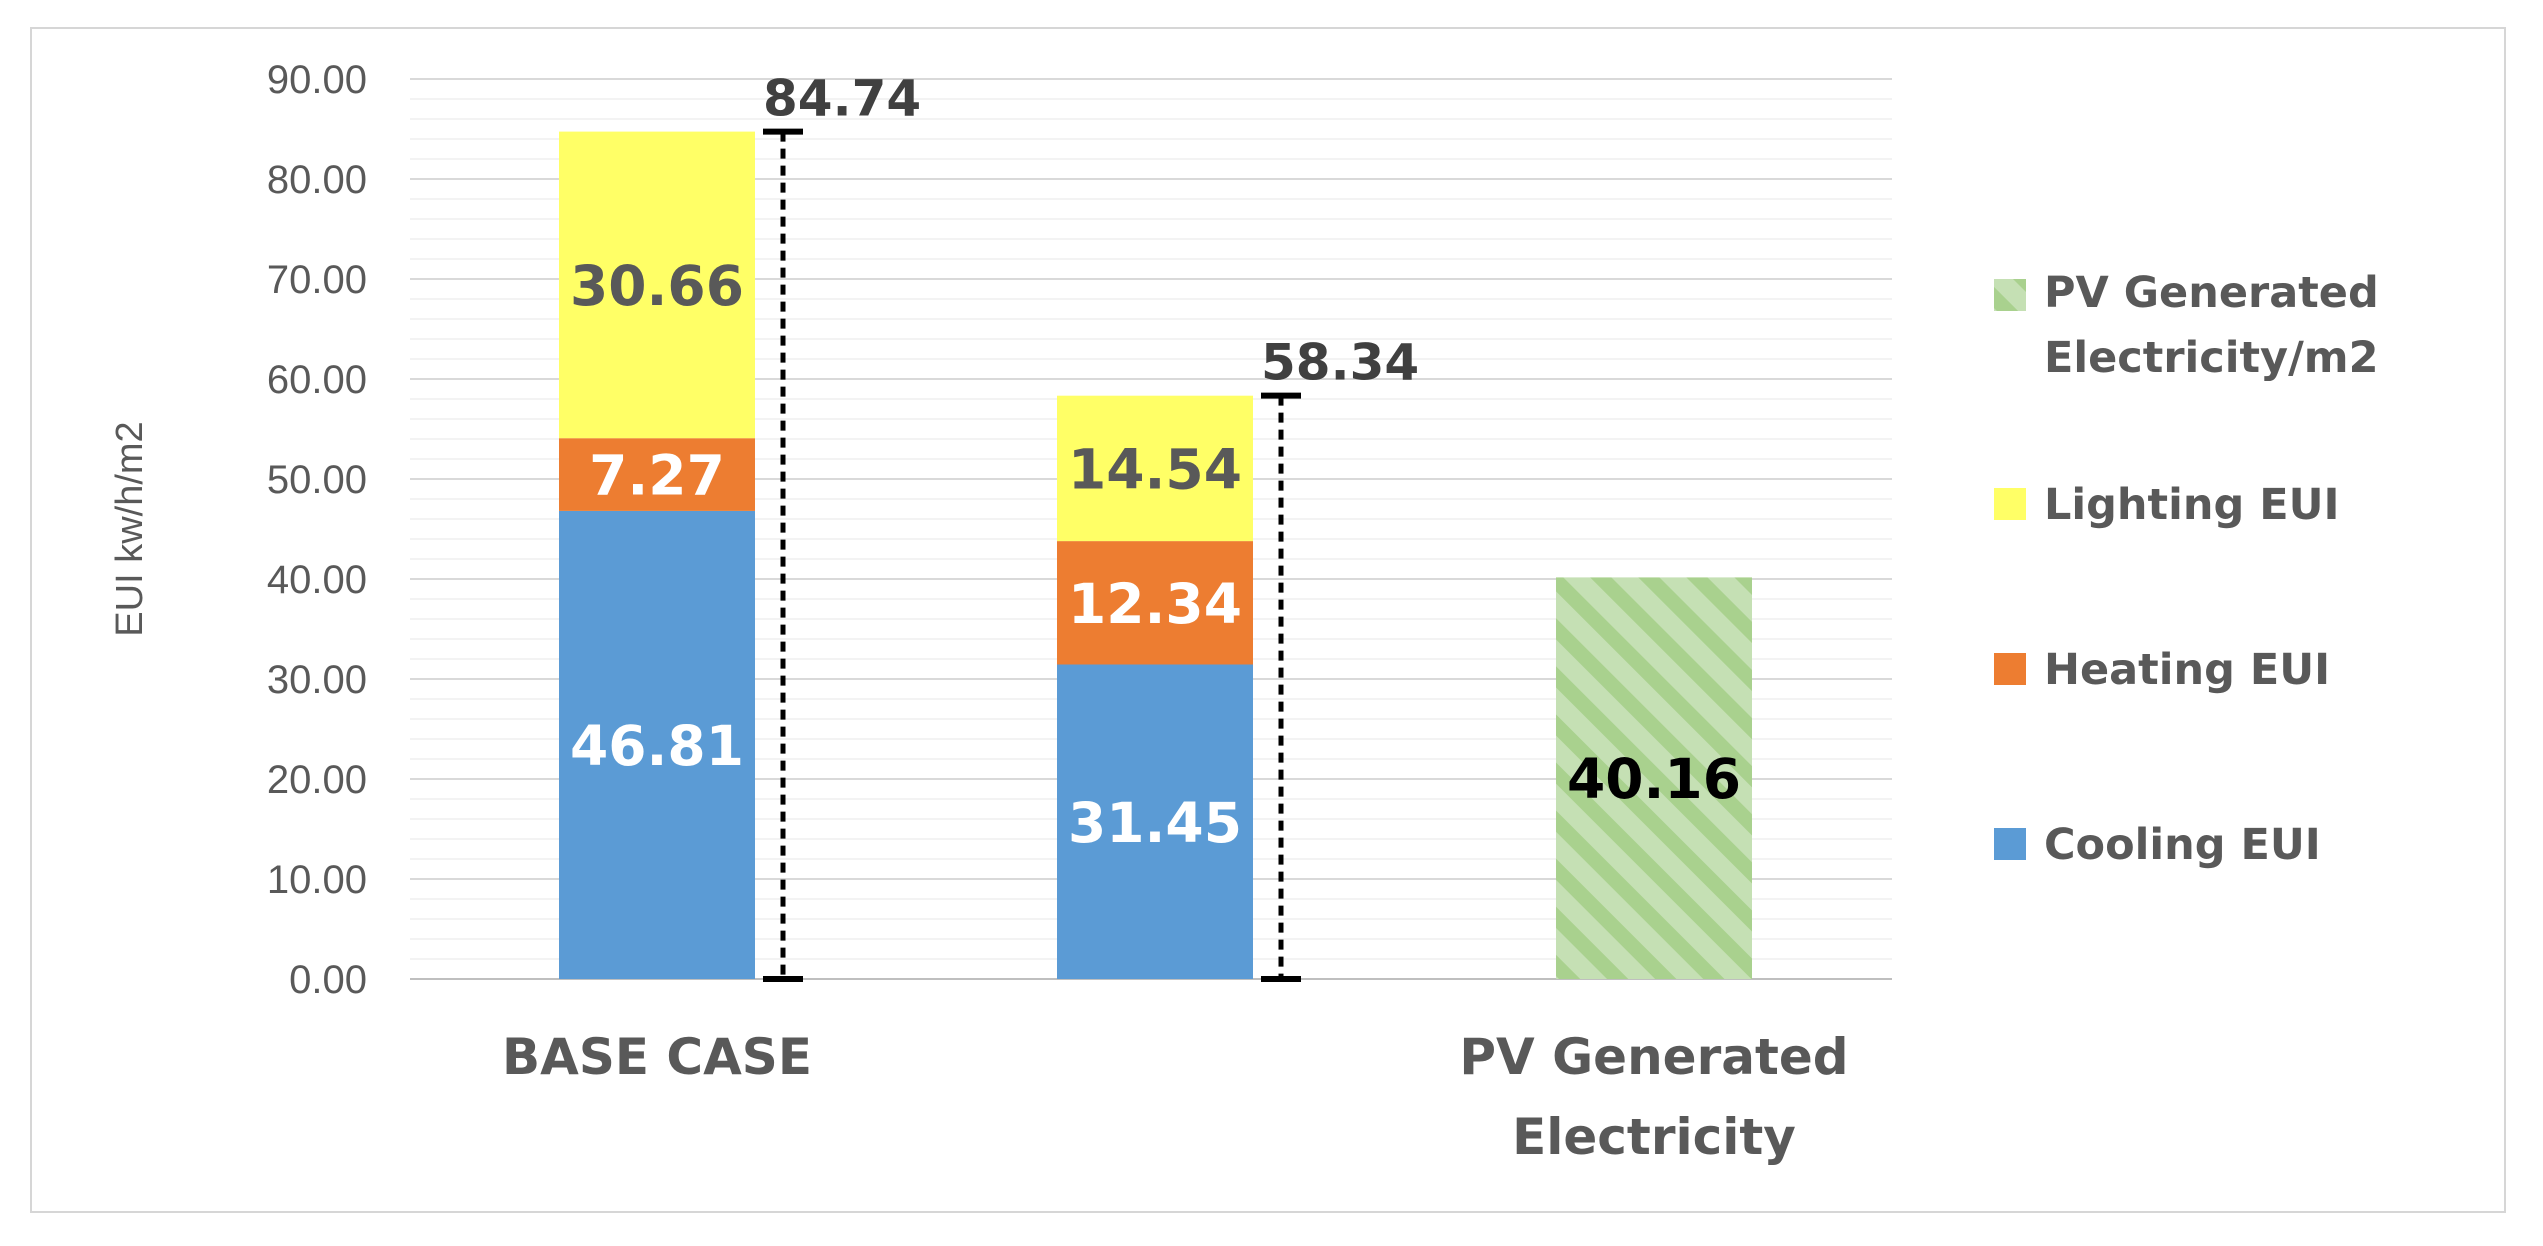  I want to click on legend-label: Heating EUI, so click(2187, 670).